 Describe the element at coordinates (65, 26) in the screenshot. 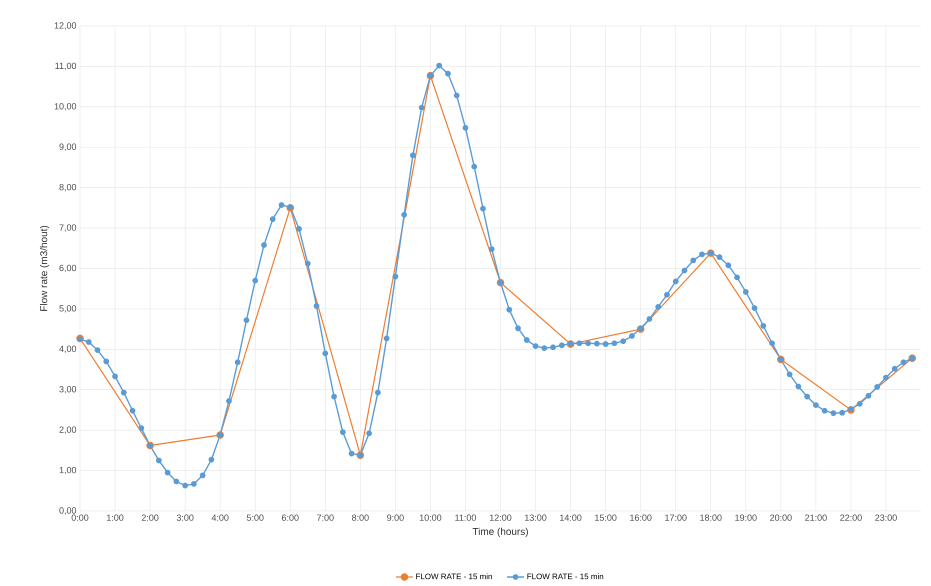

I see `y-tick-label: 12,00` at that location.